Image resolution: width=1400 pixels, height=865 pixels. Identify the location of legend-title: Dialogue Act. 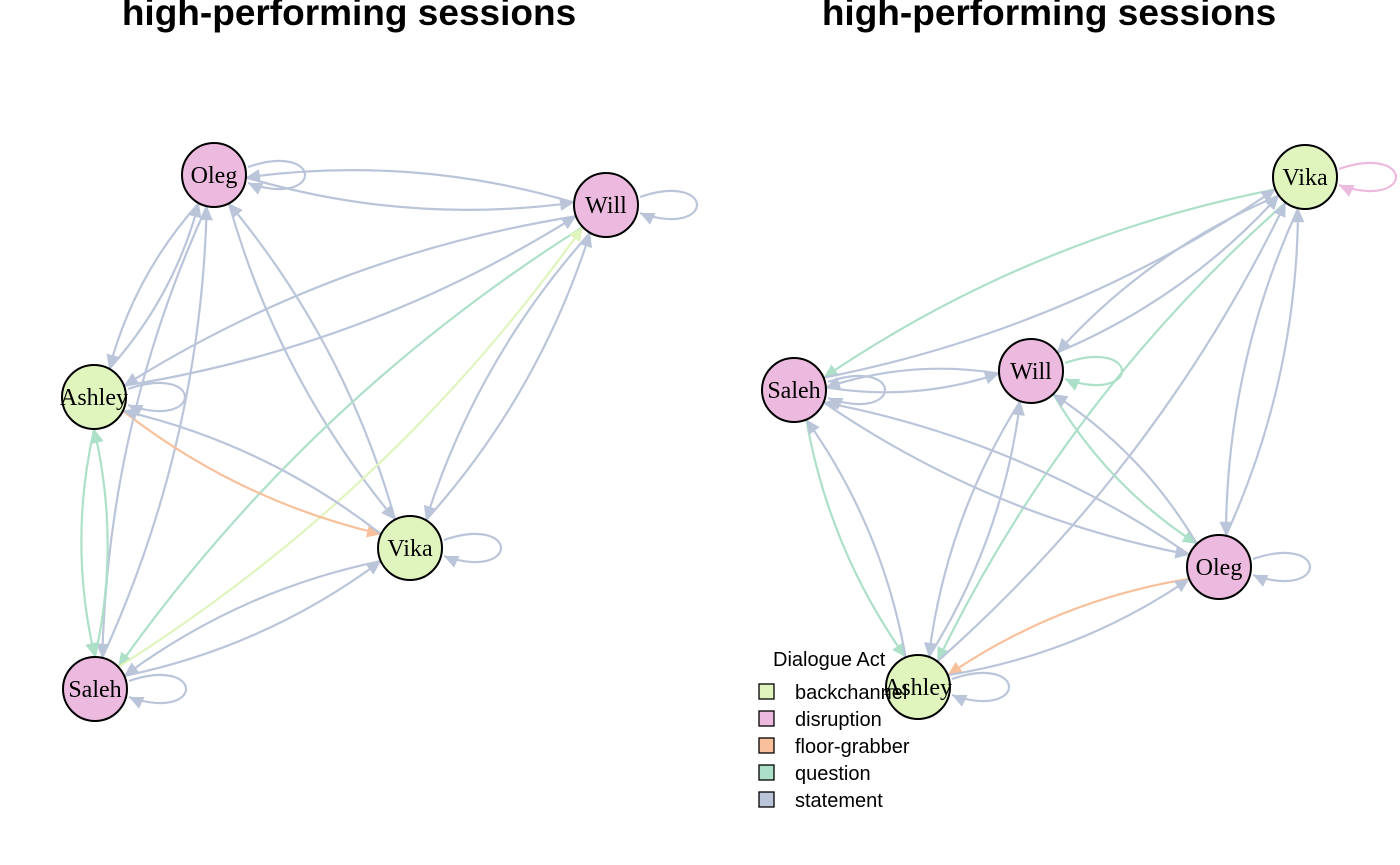
(829, 660).